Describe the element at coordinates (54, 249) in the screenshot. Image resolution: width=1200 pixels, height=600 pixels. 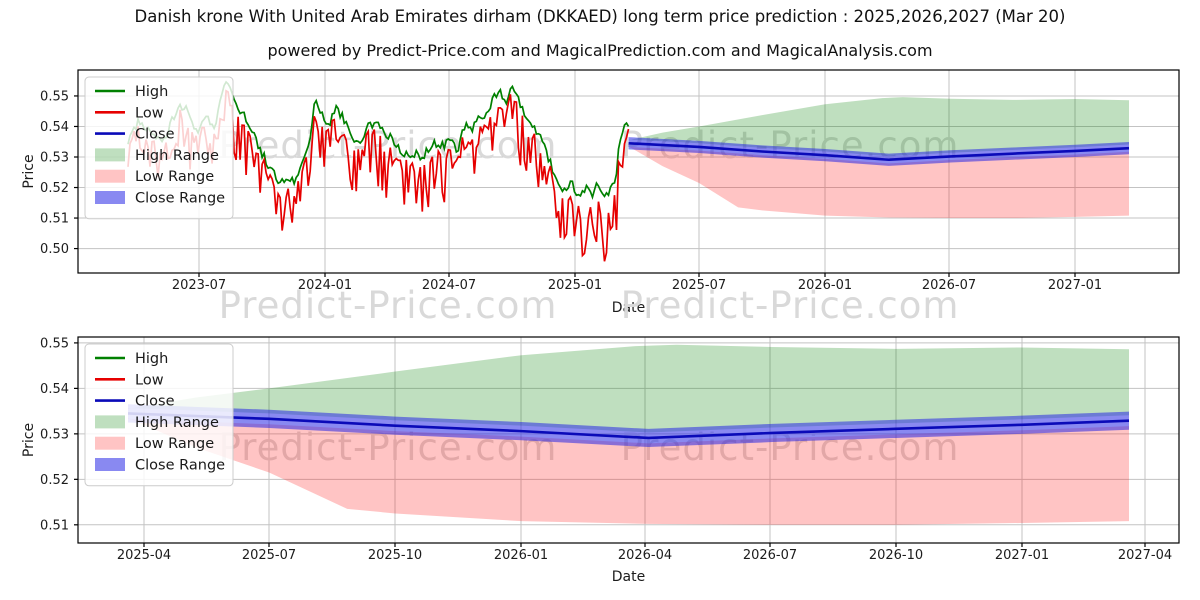
I see `y-tick-label: 0.50` at that location.